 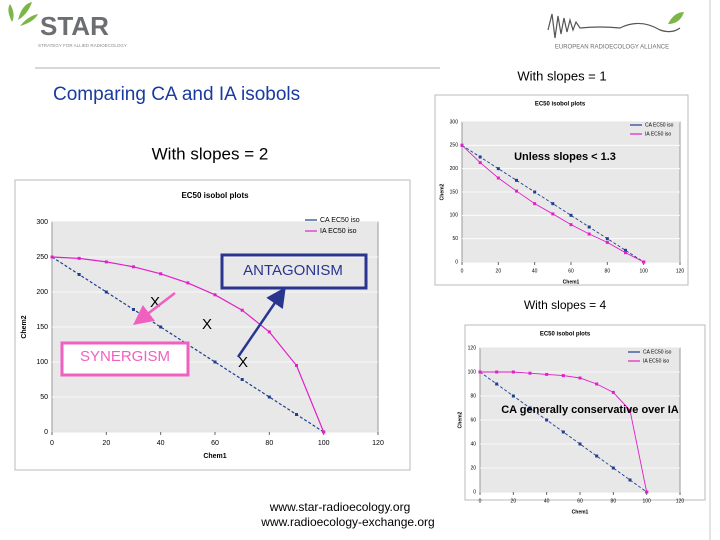 What do you see at coordinates (340, 507) in the screenshot?
I see `footer-link: www.star-radioecology.org` at bounding box center [340, 507].